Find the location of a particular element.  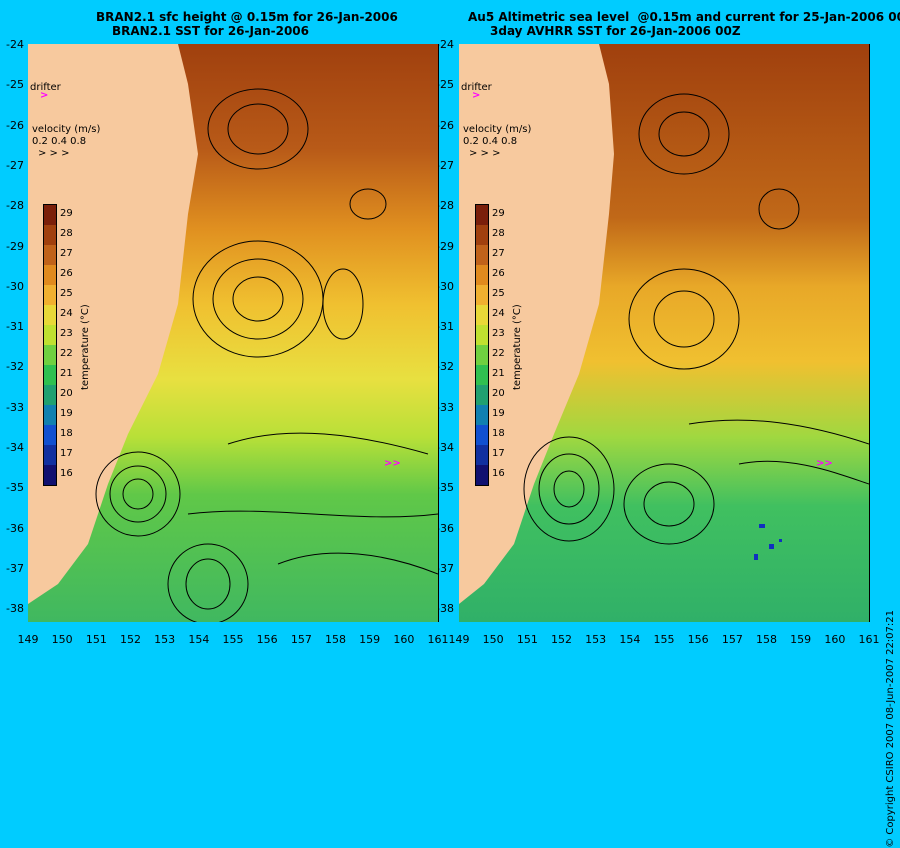

lat-tick-middle: -29 is located at coordinates (445, 246).